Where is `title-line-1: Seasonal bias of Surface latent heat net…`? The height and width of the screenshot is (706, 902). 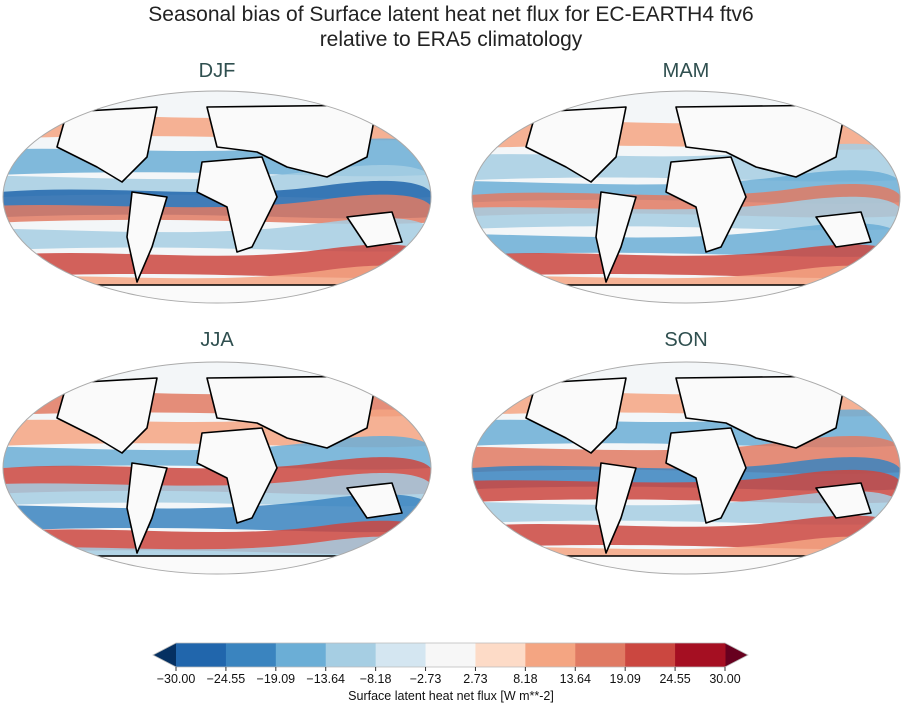
title-line-1: Seasonal bias of Surface latent heat net… is located at coordinates (451, 14).